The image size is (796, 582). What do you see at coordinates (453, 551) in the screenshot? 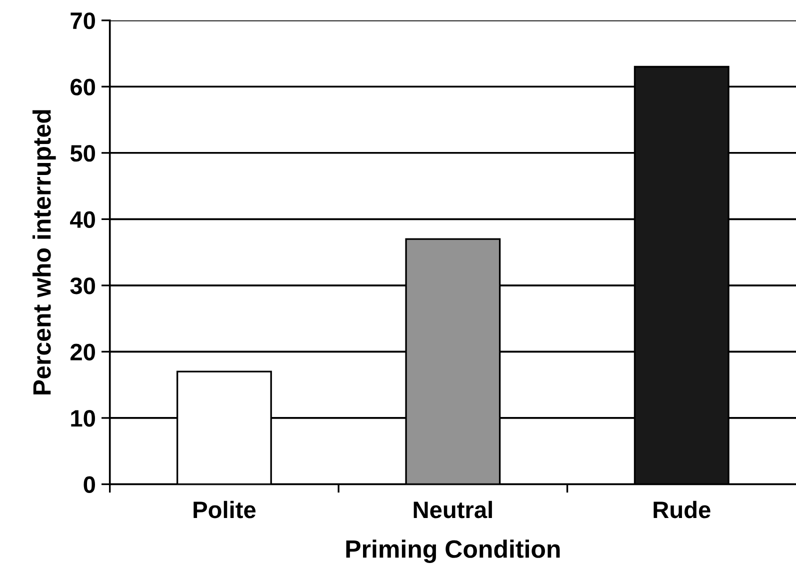
I see `x-axis-title: Priming Condition` at bounding box center [453, 551].